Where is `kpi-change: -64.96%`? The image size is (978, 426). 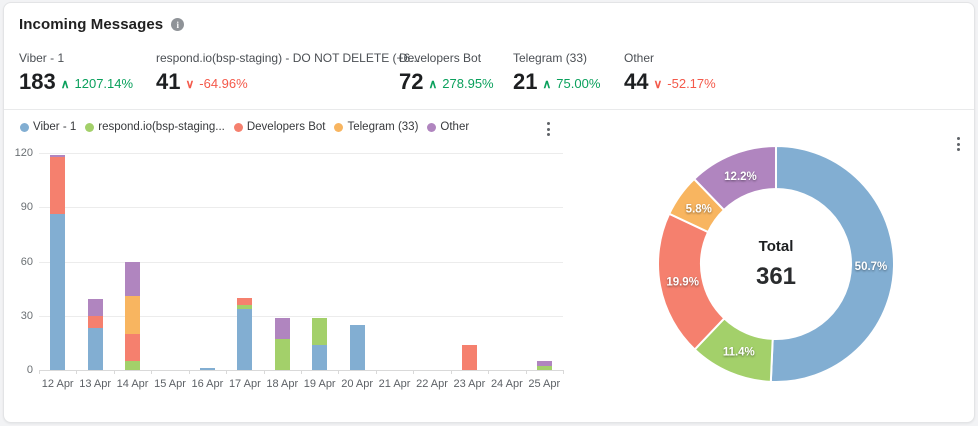 kpi-change: -64.96% is located at coordinates (223, 83).